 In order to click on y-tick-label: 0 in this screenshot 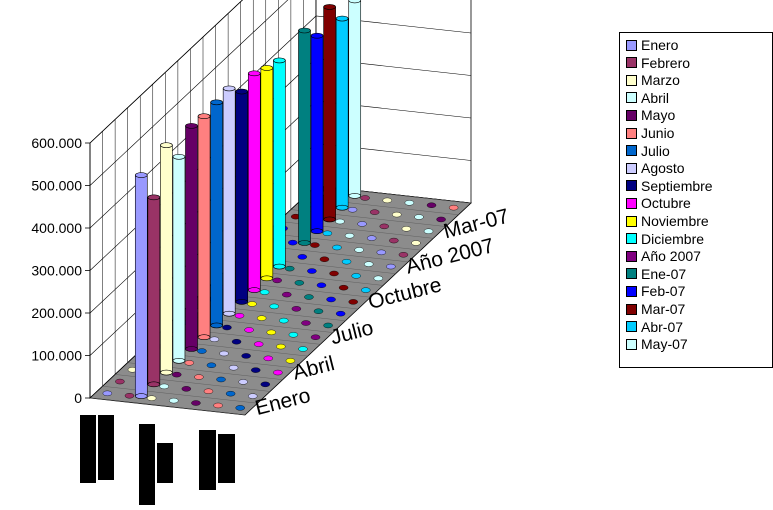, I will do `click(78, 398)`.